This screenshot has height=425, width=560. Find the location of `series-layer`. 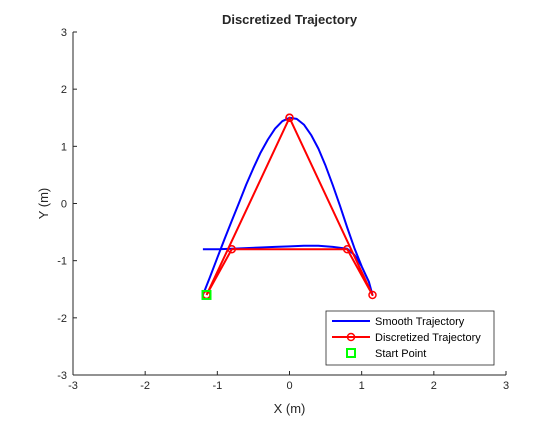

series-layer is located at coordinates (289, 206).